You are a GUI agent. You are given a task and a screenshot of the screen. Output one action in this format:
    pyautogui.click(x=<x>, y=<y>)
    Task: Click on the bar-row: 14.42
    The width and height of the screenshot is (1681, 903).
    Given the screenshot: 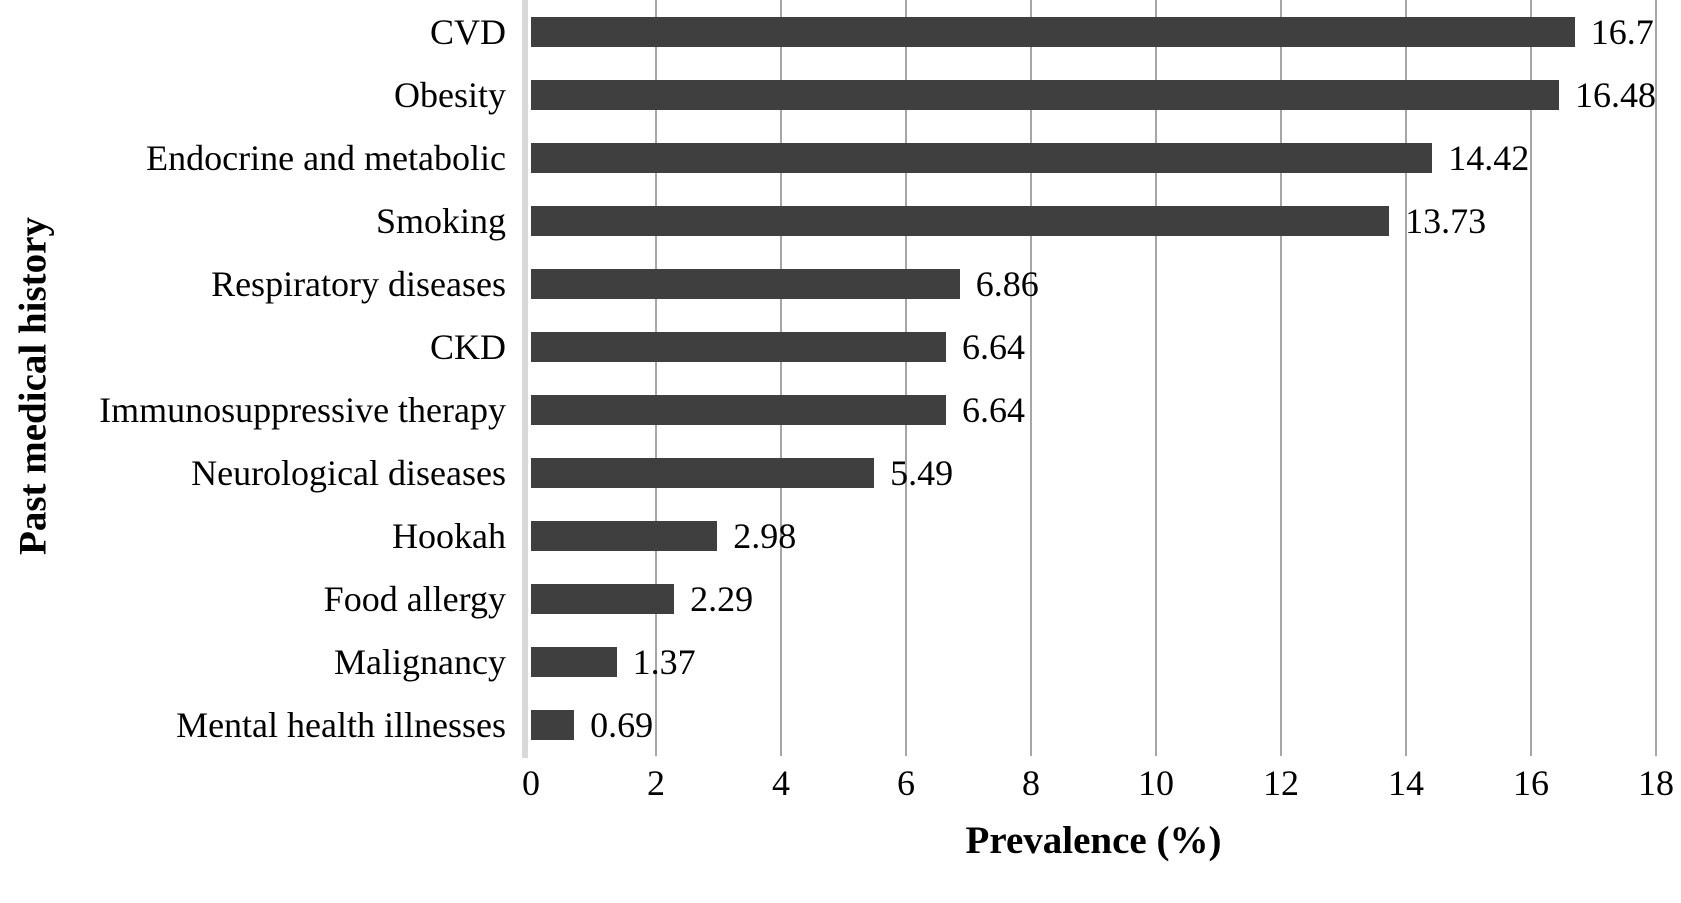 What is the action you would take?
    pyautogui.click(x=1093, y=157)
    